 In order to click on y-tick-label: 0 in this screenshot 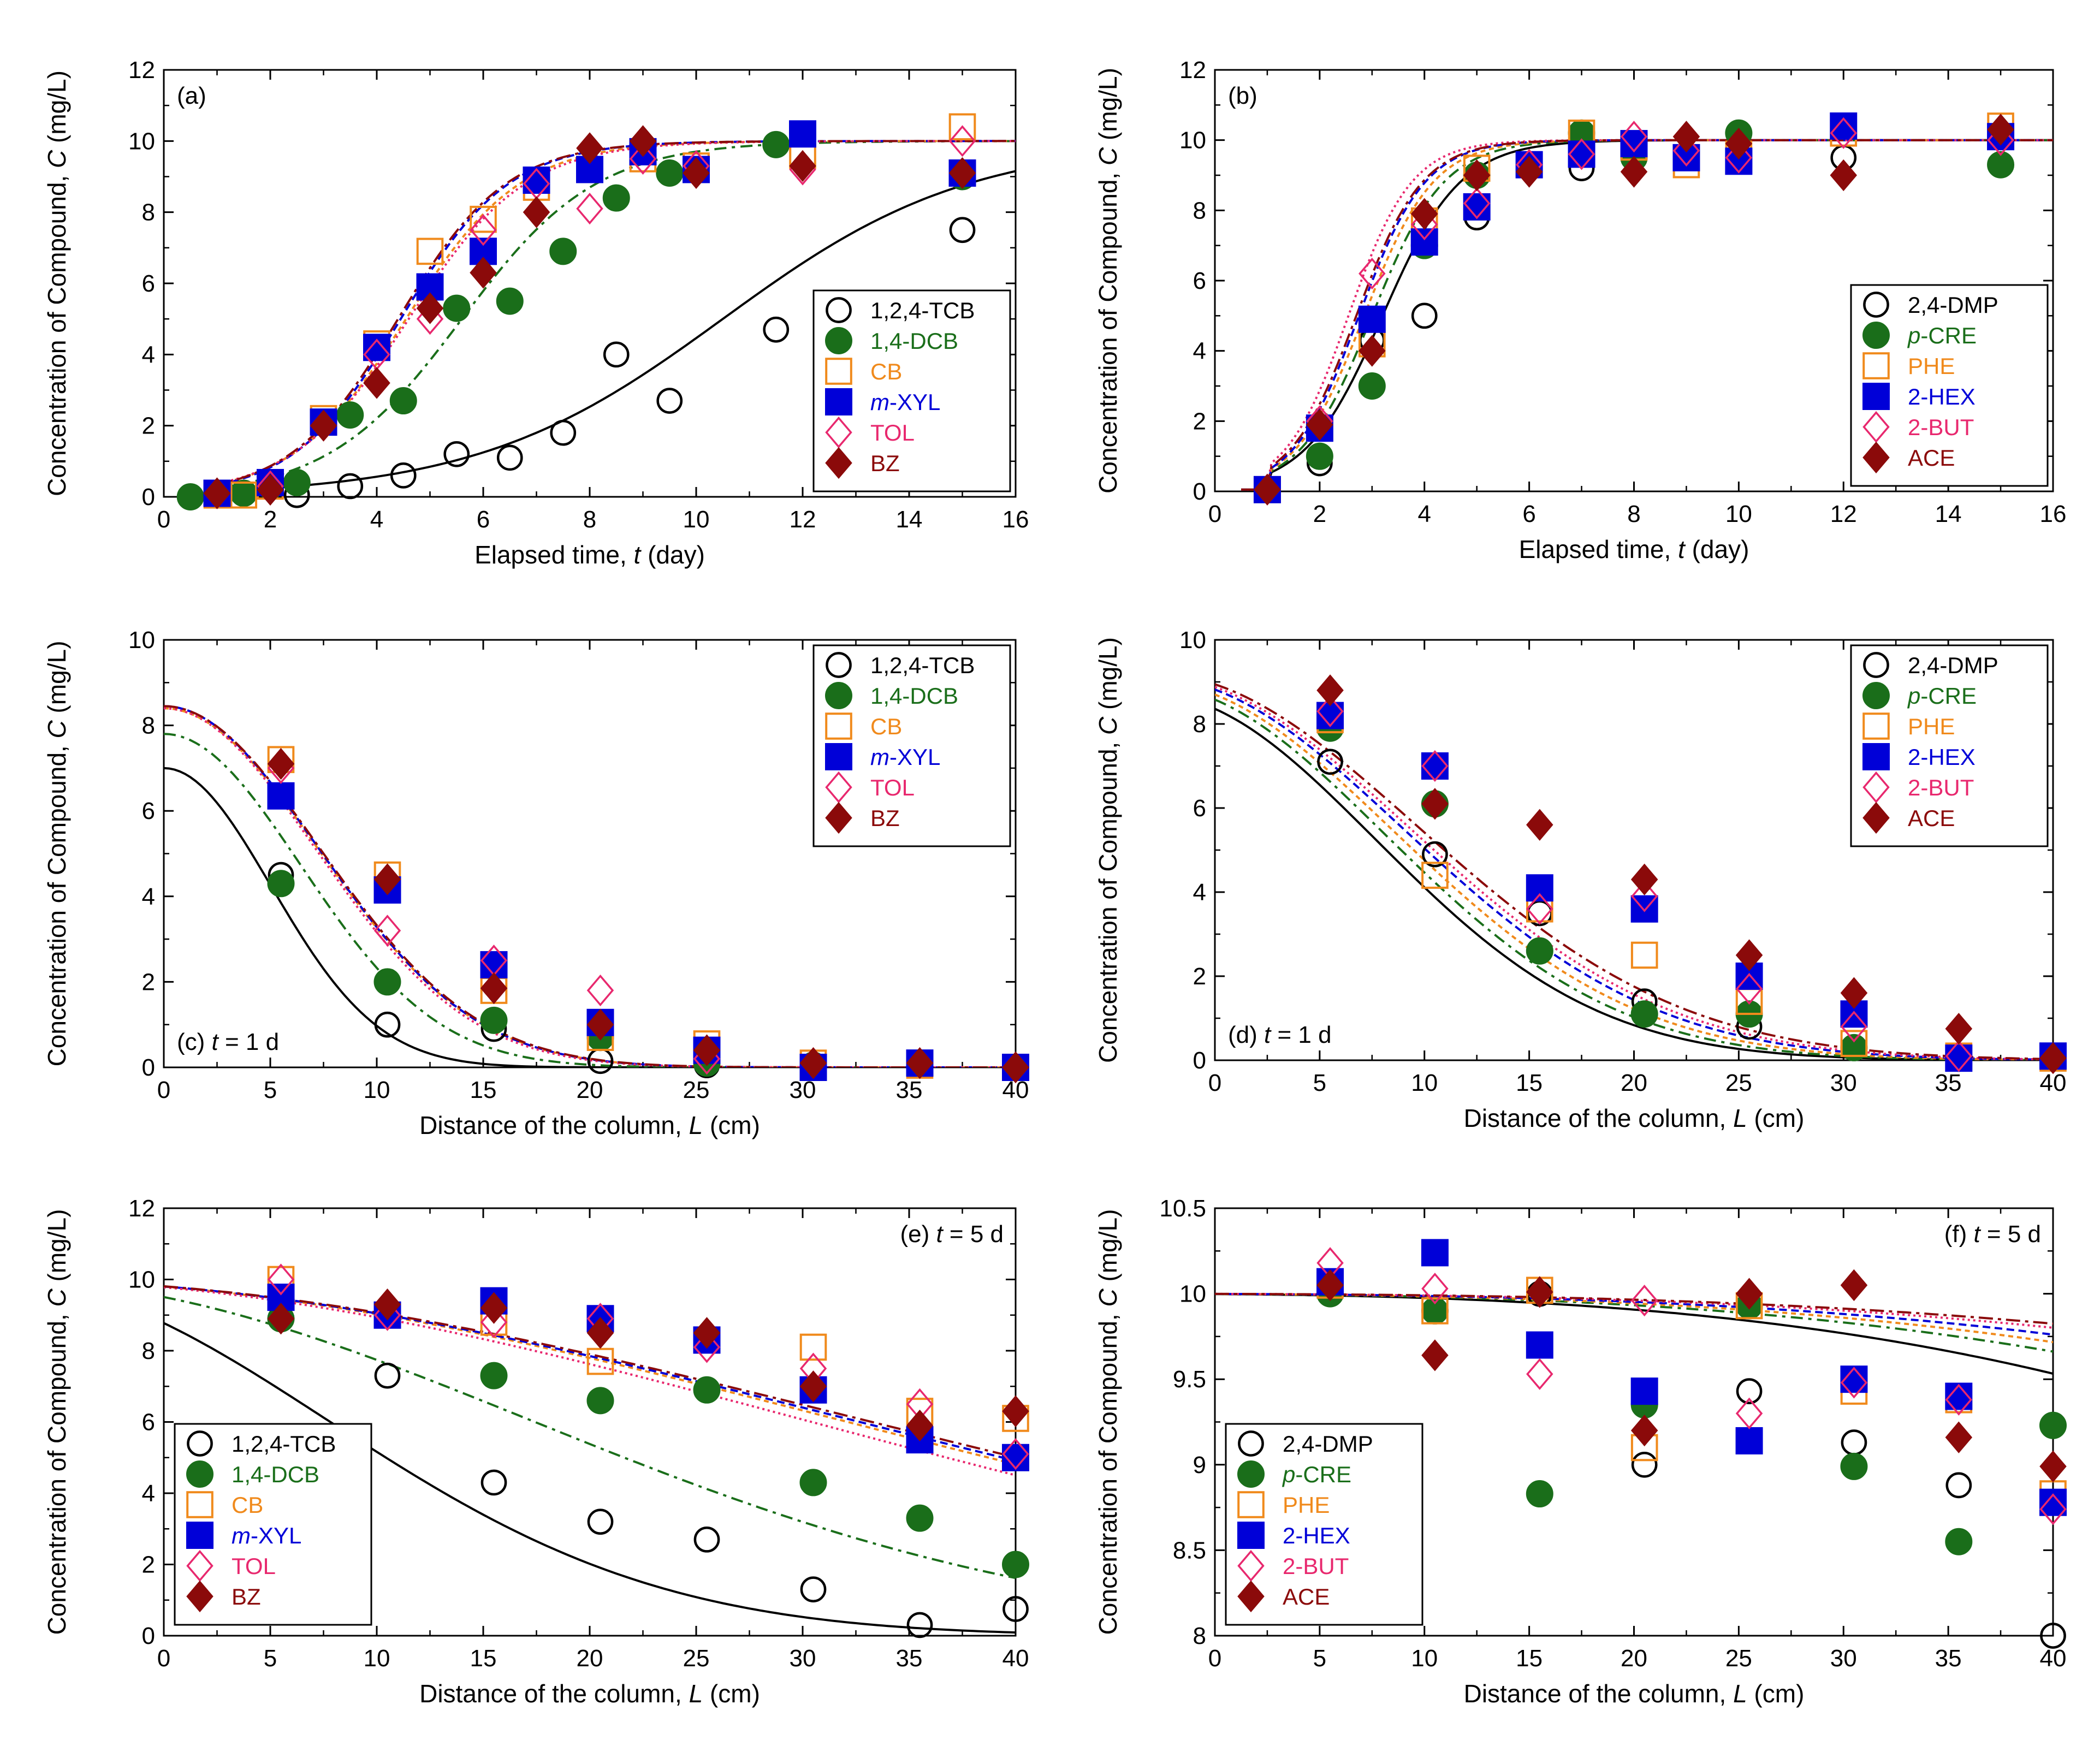, I will do `click(148, 1067)`.